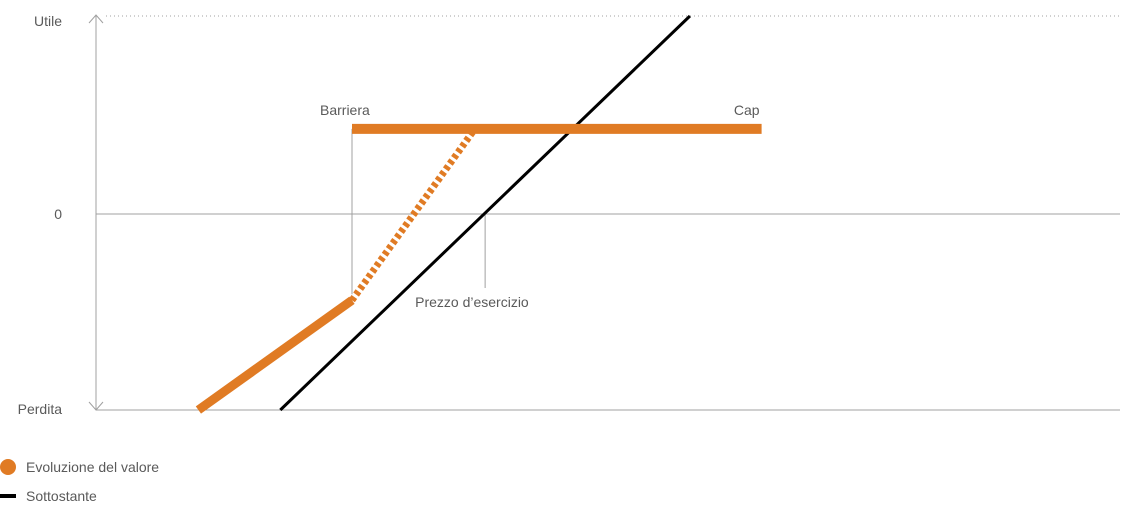 The width and height of the screenshot is (1127, 513). I want to click on y-tick-label-zero: 0, so click(58, 214).